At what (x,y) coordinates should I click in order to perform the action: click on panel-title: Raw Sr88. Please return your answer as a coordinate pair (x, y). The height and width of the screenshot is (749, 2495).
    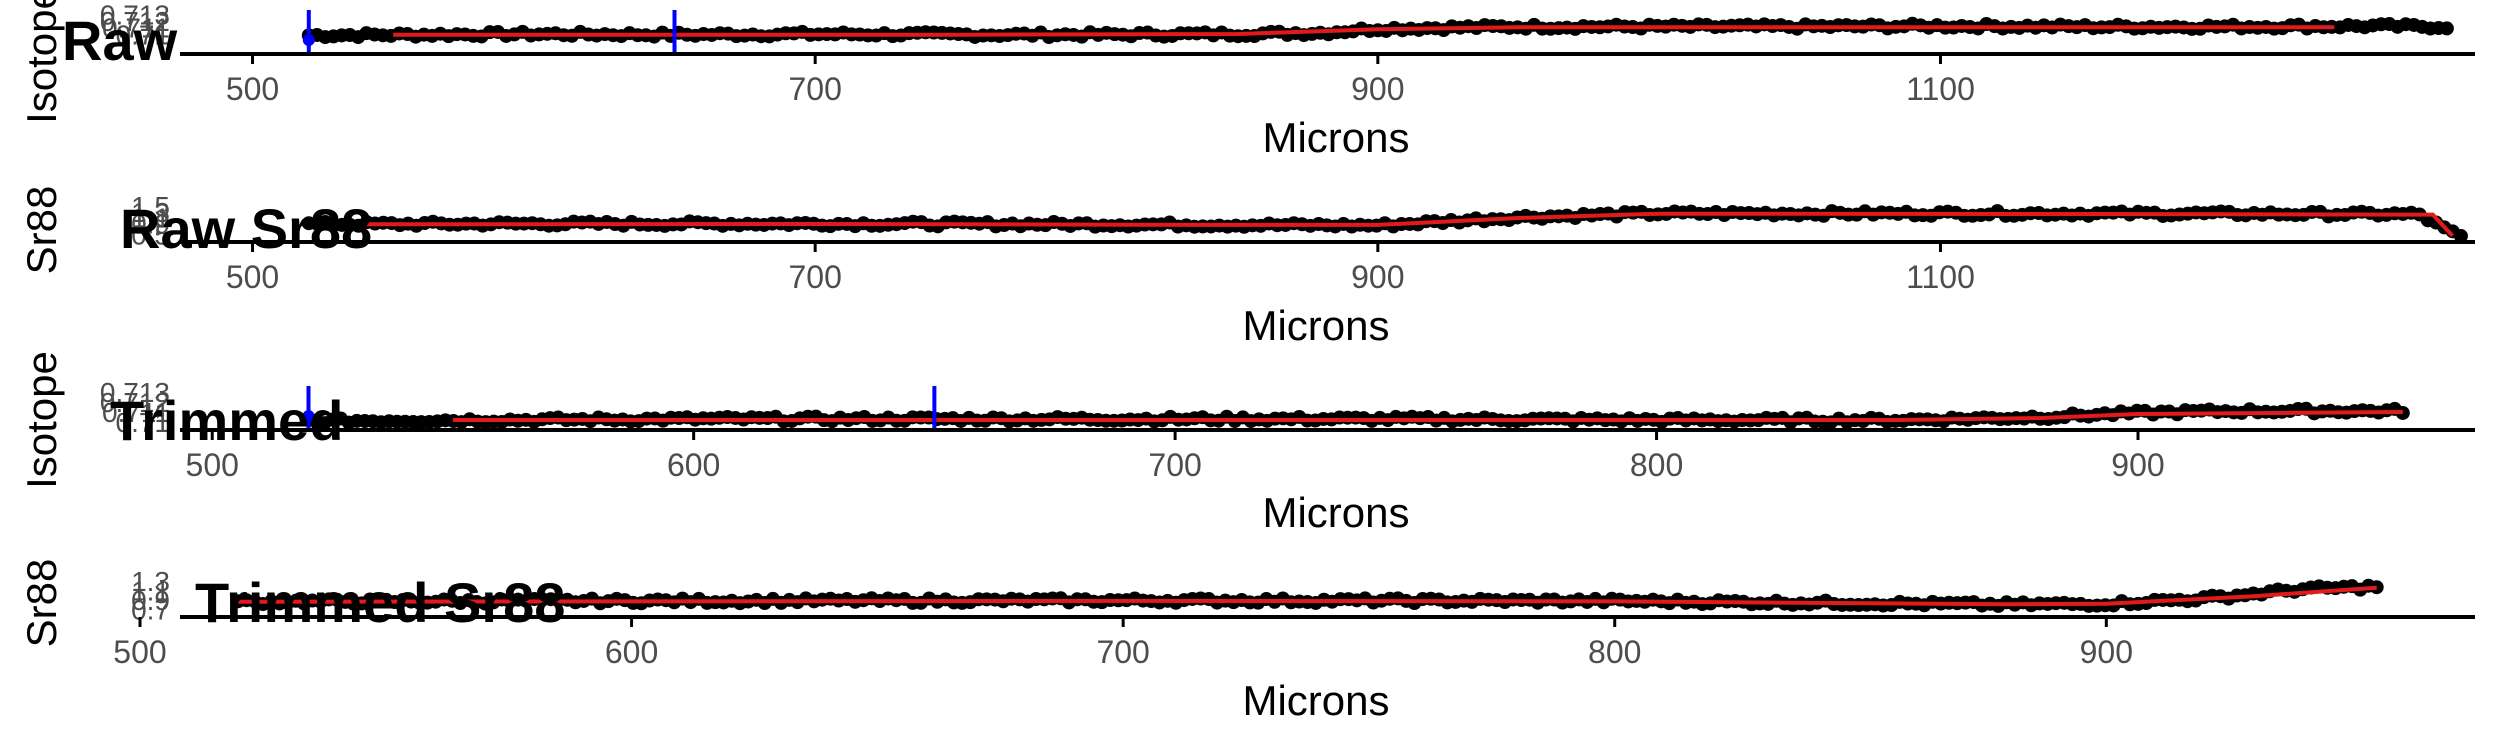
    Looking at the image, I should click on (246, 228).